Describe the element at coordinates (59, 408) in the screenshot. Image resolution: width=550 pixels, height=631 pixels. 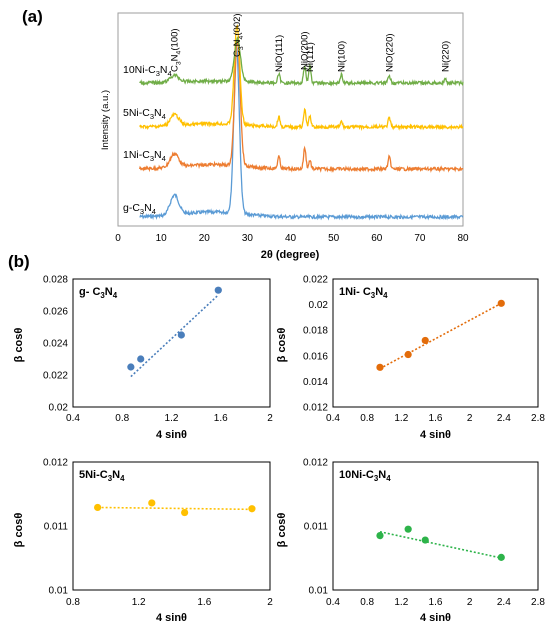
I see `scatter-y-tick-label: 0.02` at that location.